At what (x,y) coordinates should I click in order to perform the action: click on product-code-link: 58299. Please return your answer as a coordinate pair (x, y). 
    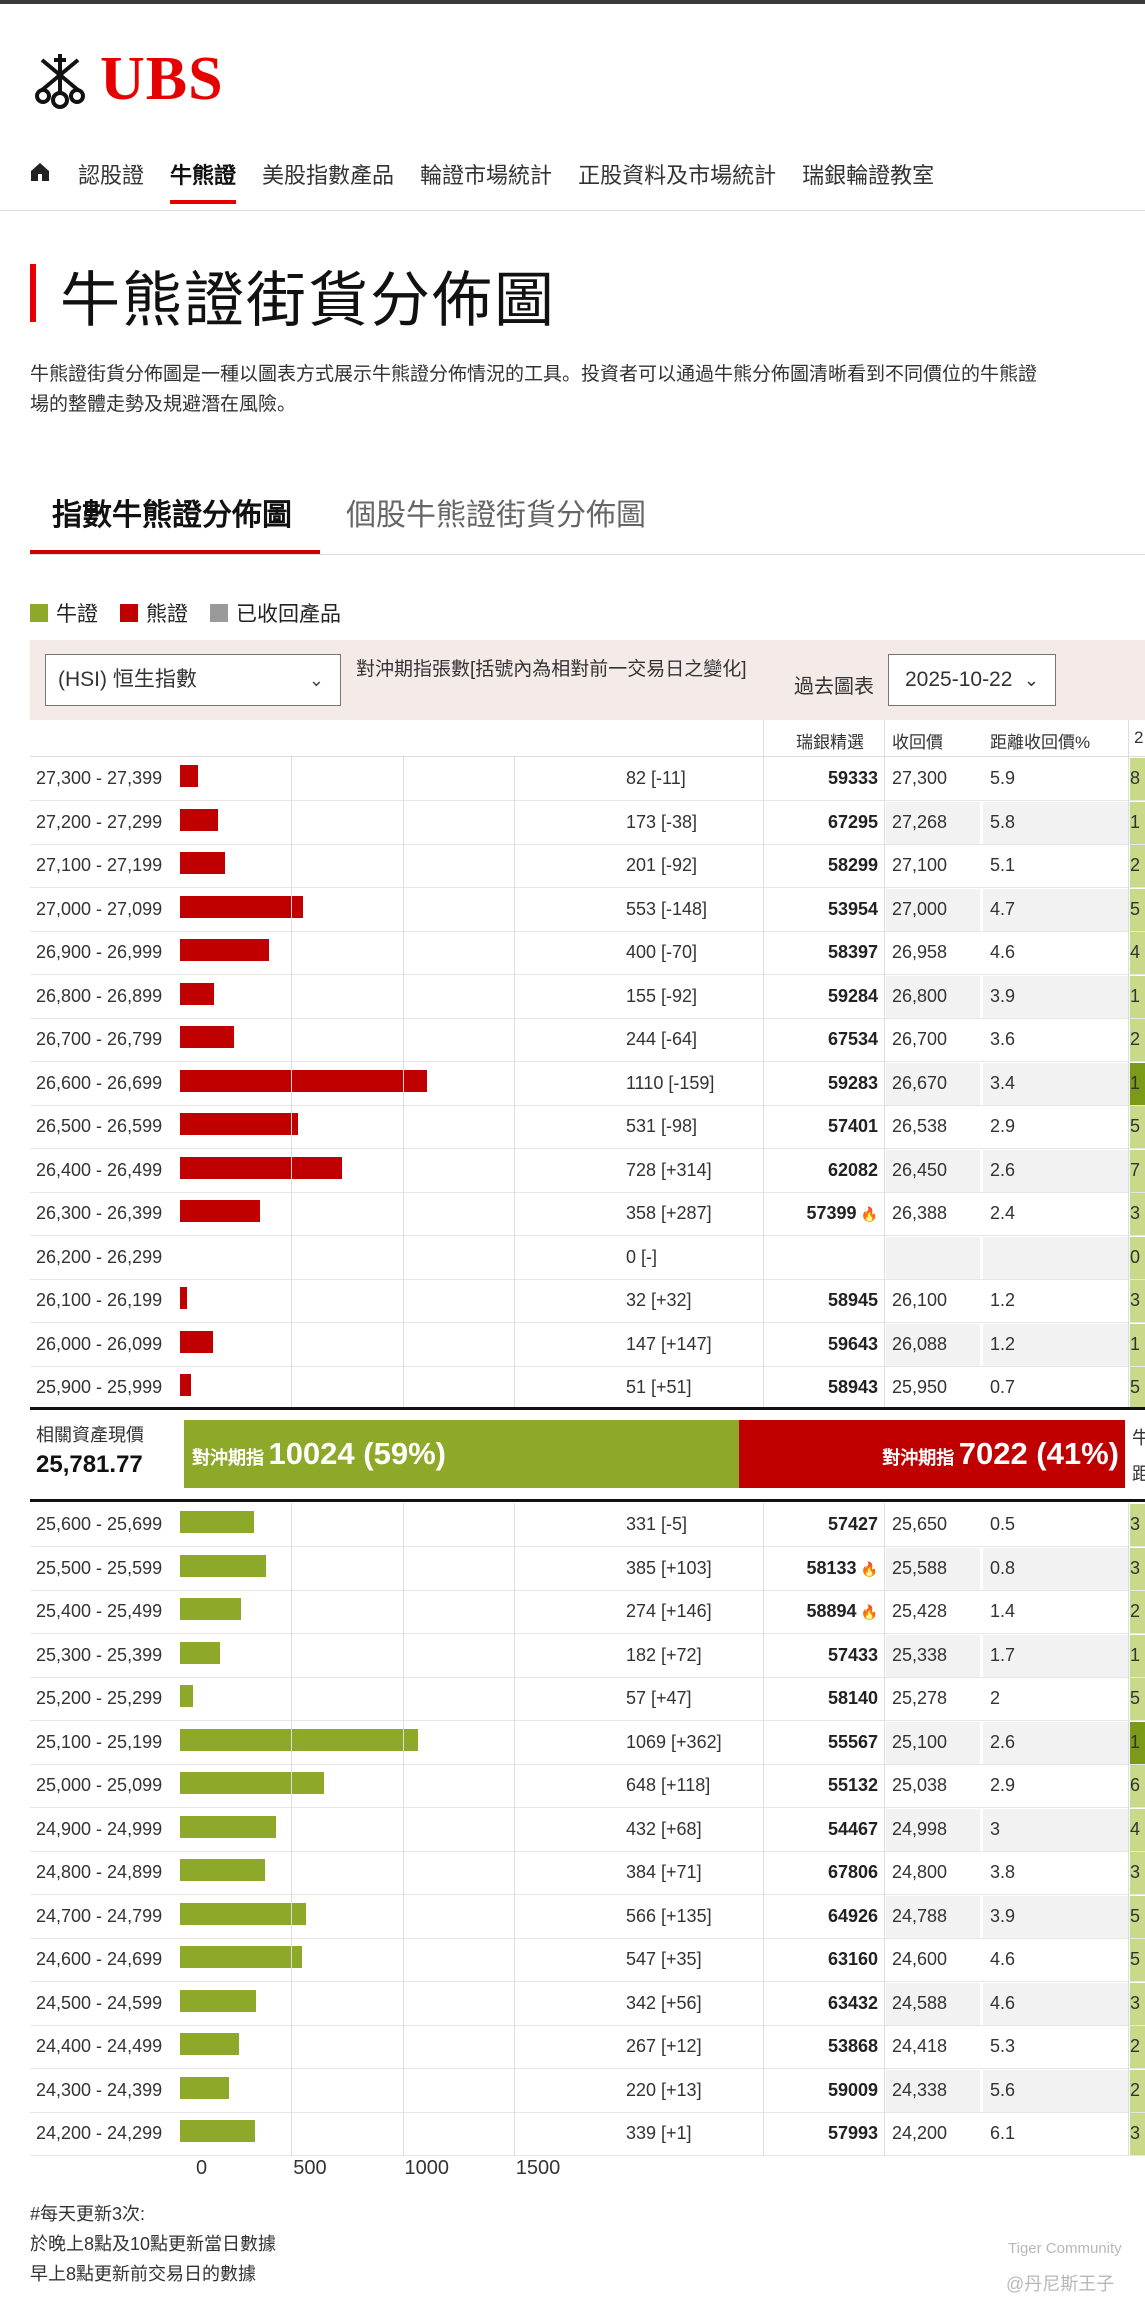
    Looking at the image, I should click on (828, 865).